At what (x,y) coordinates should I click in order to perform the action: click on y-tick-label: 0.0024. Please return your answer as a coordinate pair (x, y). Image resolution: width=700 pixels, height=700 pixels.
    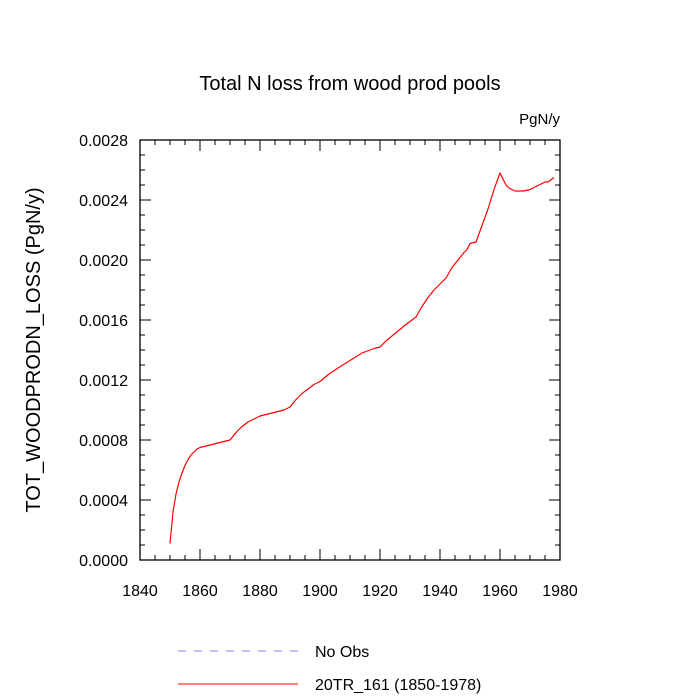
    Looking at the image, I should click on (103, 201).